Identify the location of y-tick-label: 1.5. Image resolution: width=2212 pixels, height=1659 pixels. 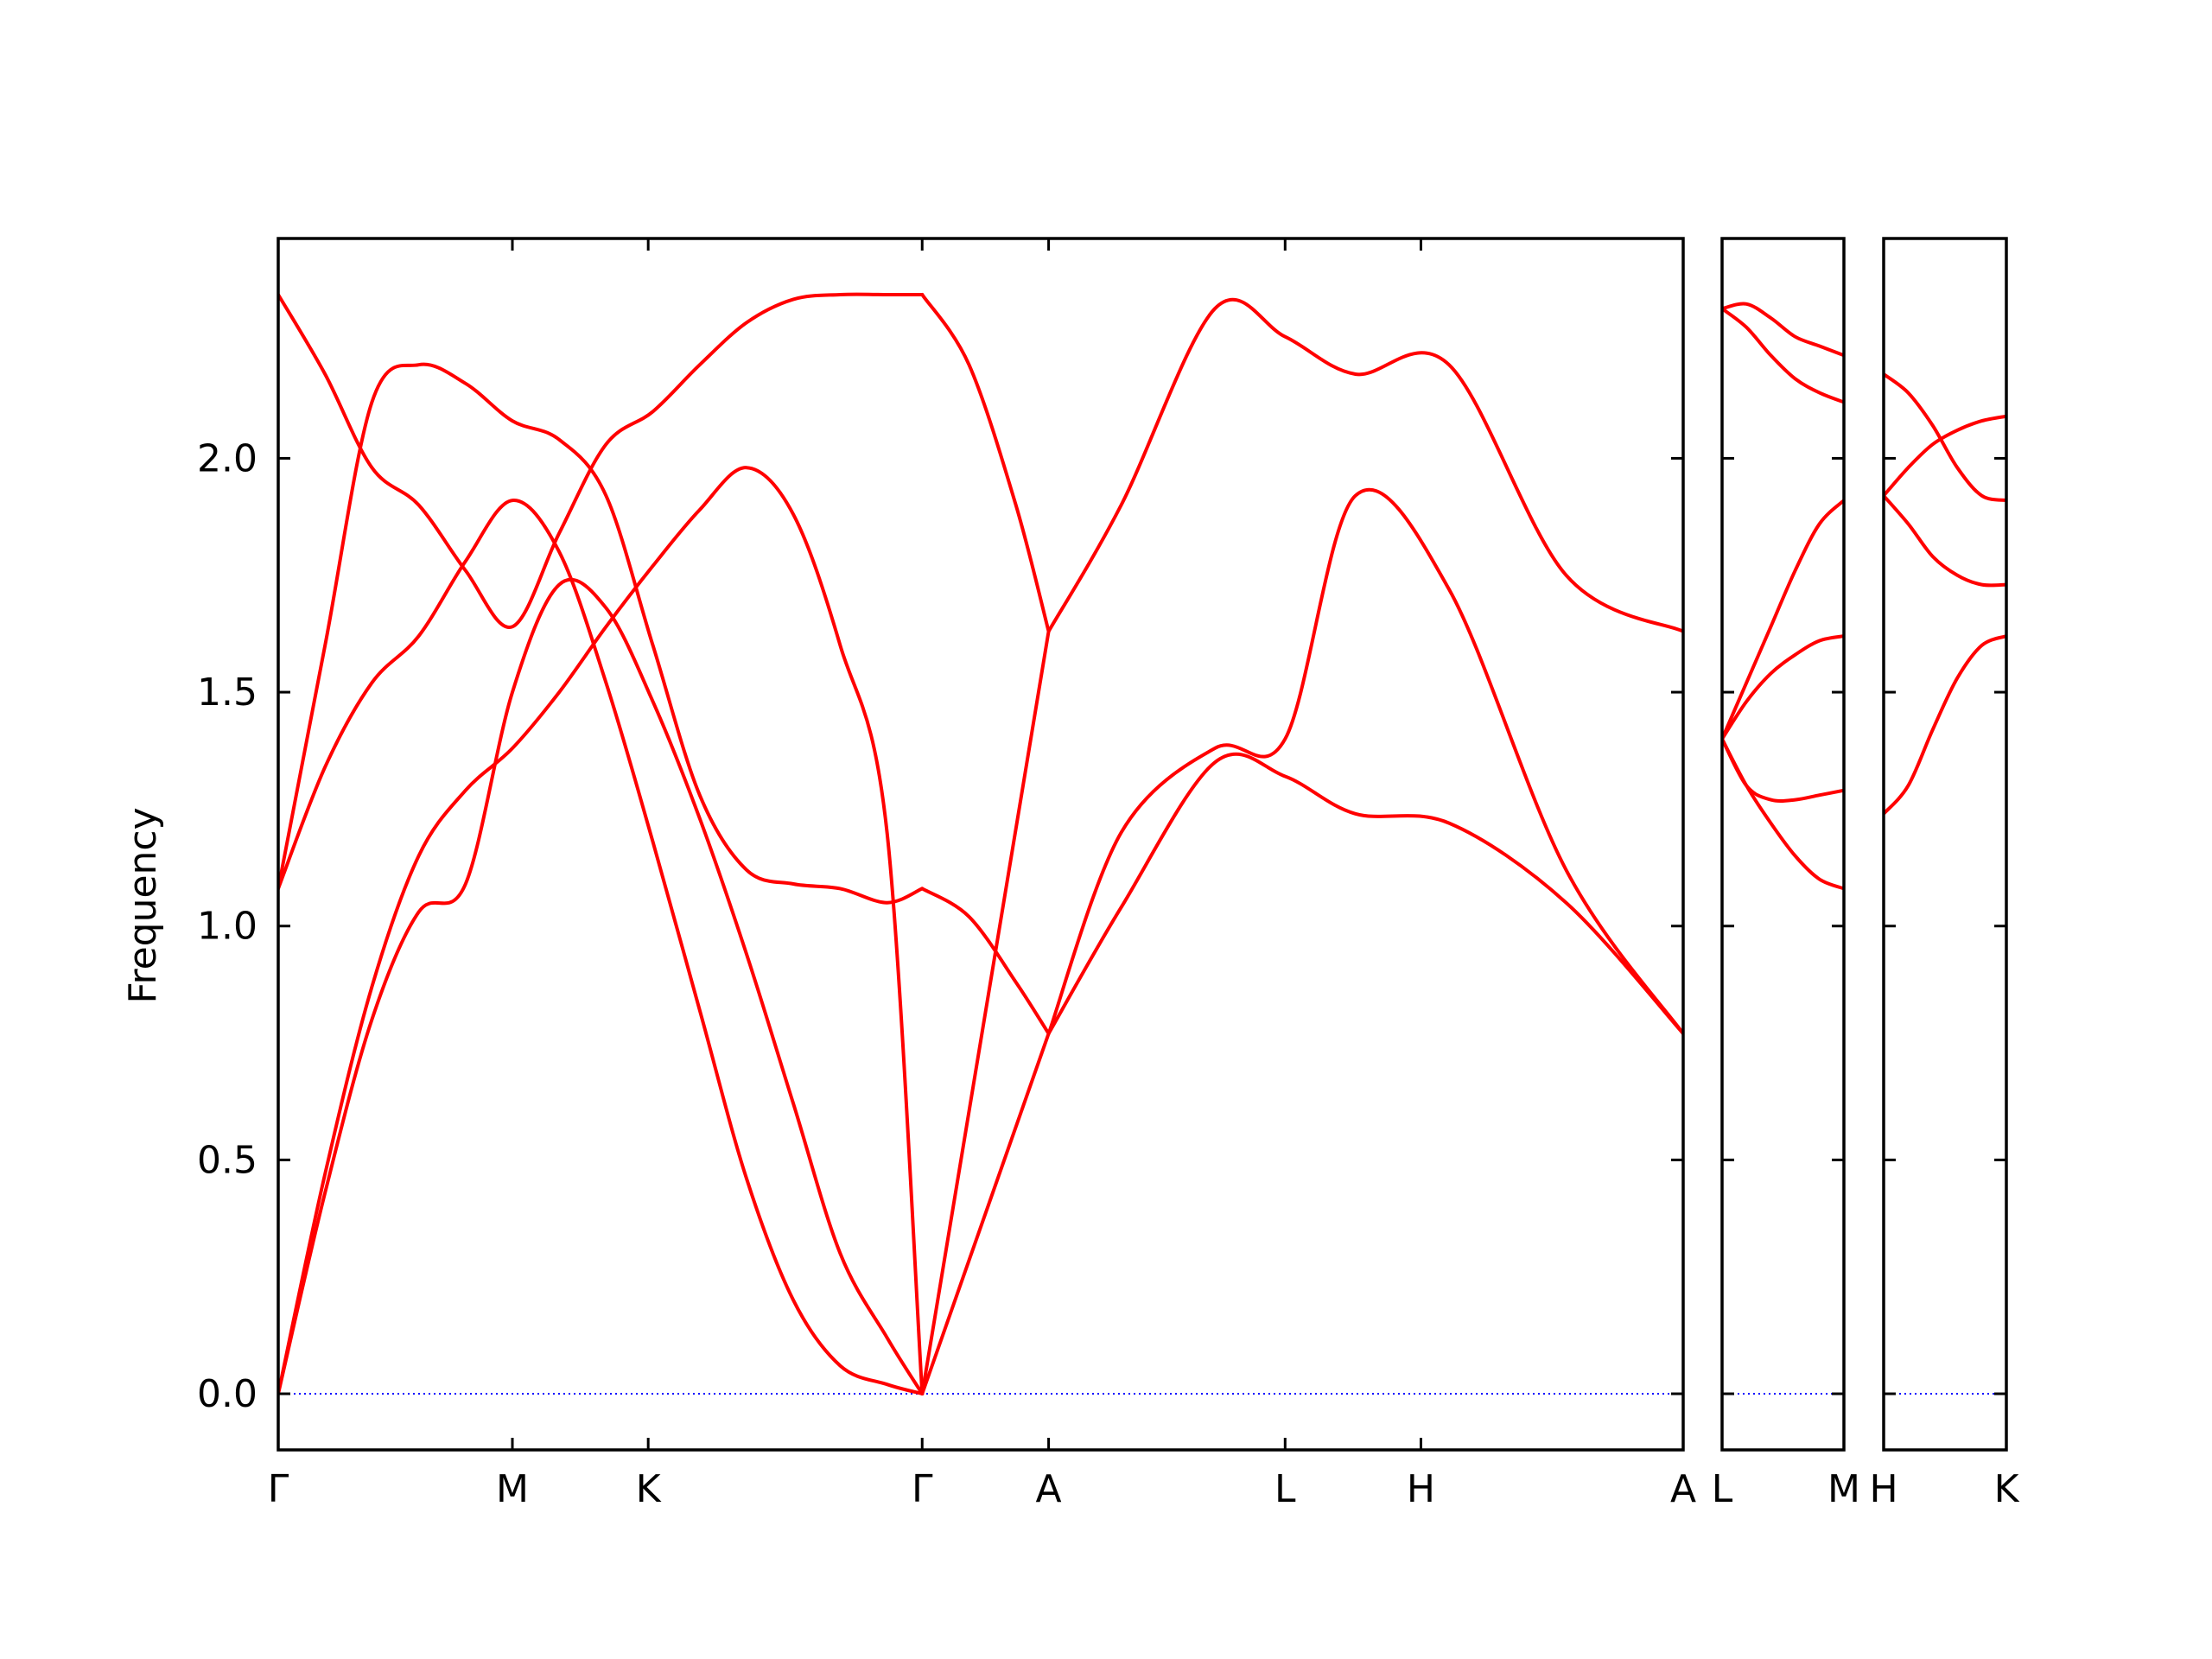
(227, 693).